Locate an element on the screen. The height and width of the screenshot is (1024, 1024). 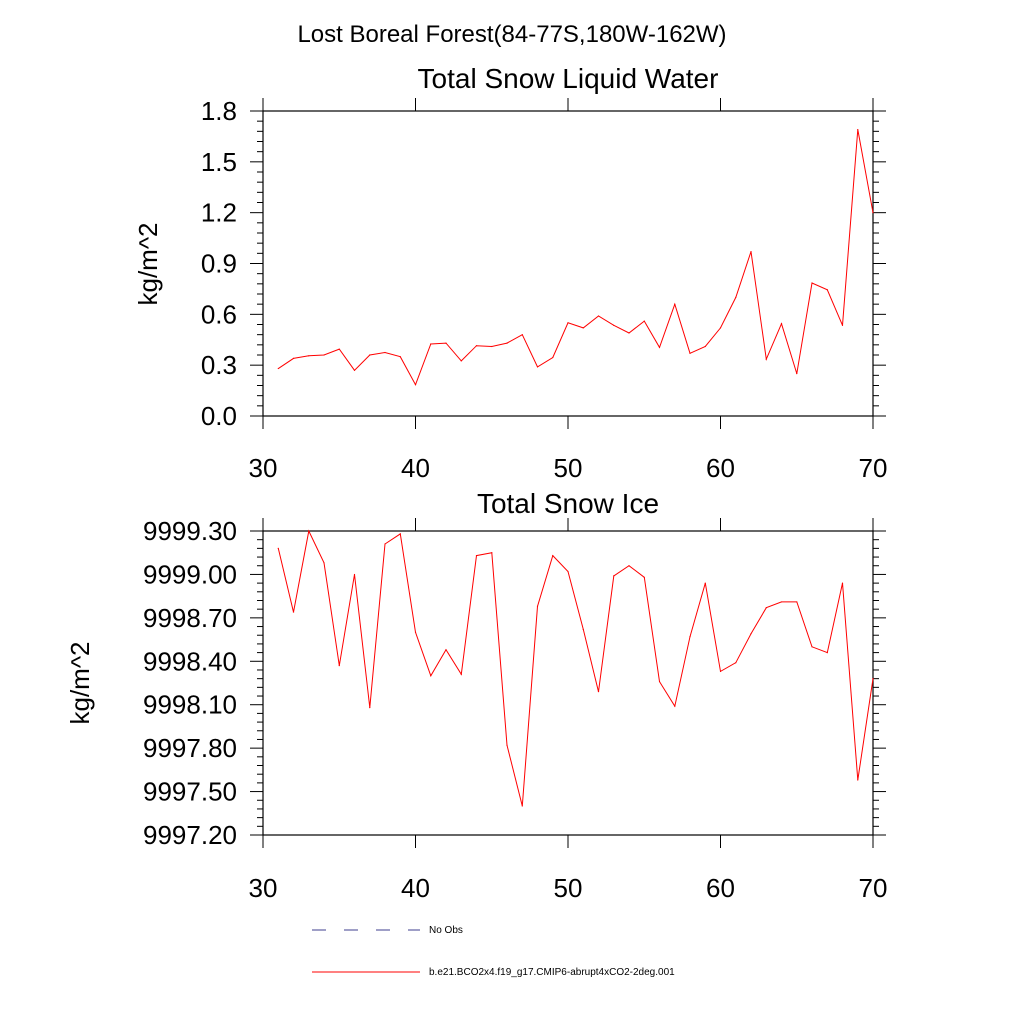
y-tick-label: 9997.80 is located at coordinates (190, 748).